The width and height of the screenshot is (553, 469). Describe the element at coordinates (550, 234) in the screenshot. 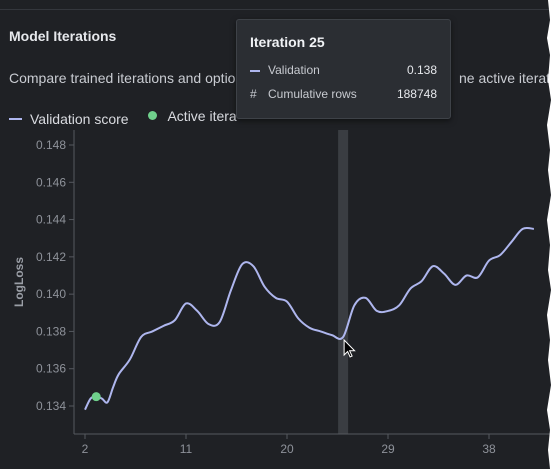

I see `torn-edge` at that location.